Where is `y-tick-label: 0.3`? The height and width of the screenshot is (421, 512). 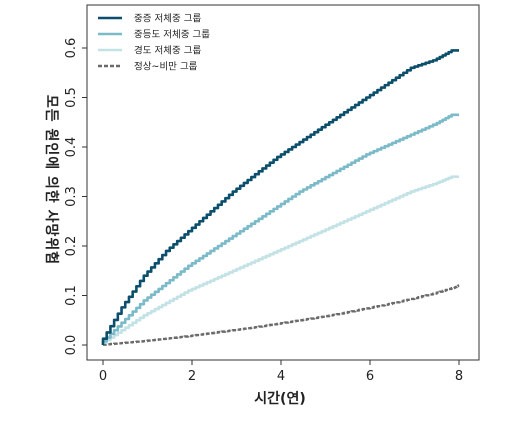
y-tick-label: 0.3 is located at coordinates (71, 196).